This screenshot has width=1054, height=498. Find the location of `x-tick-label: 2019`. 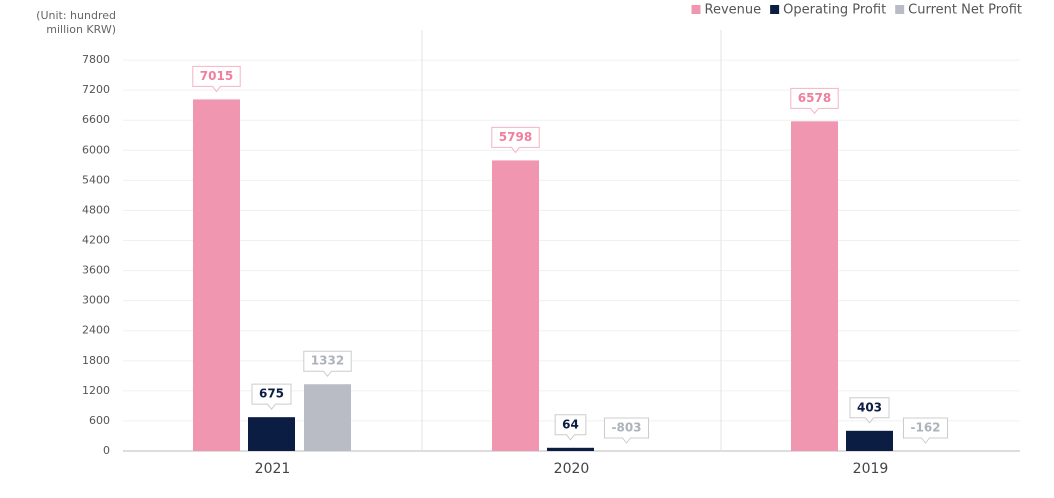

x-tick-label: 2019 is located at coordinates (871, 469).